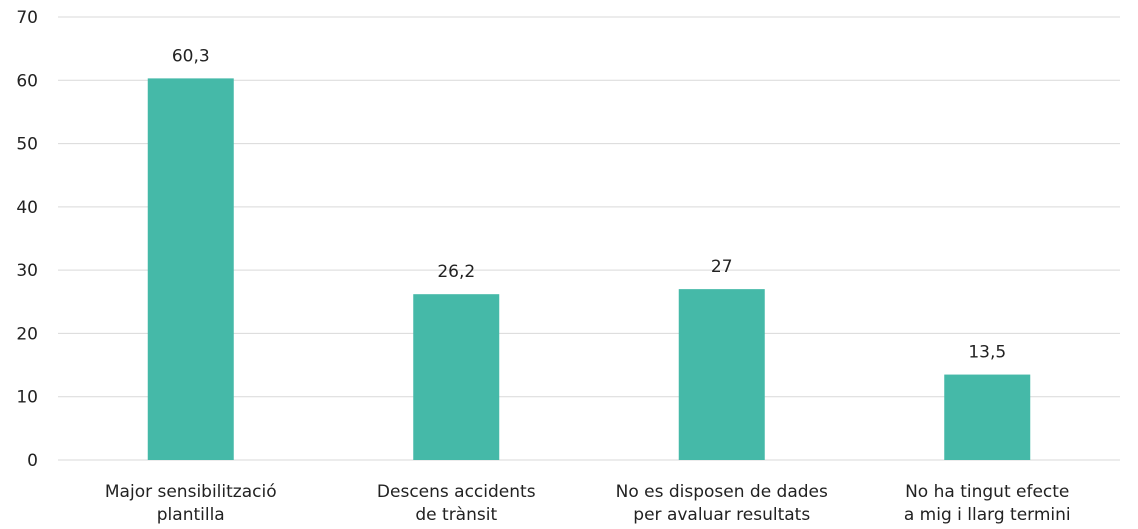 The height and width of the screenshot is (529, 1138). I want to click on data-label: 26,2, so click(456, 272).